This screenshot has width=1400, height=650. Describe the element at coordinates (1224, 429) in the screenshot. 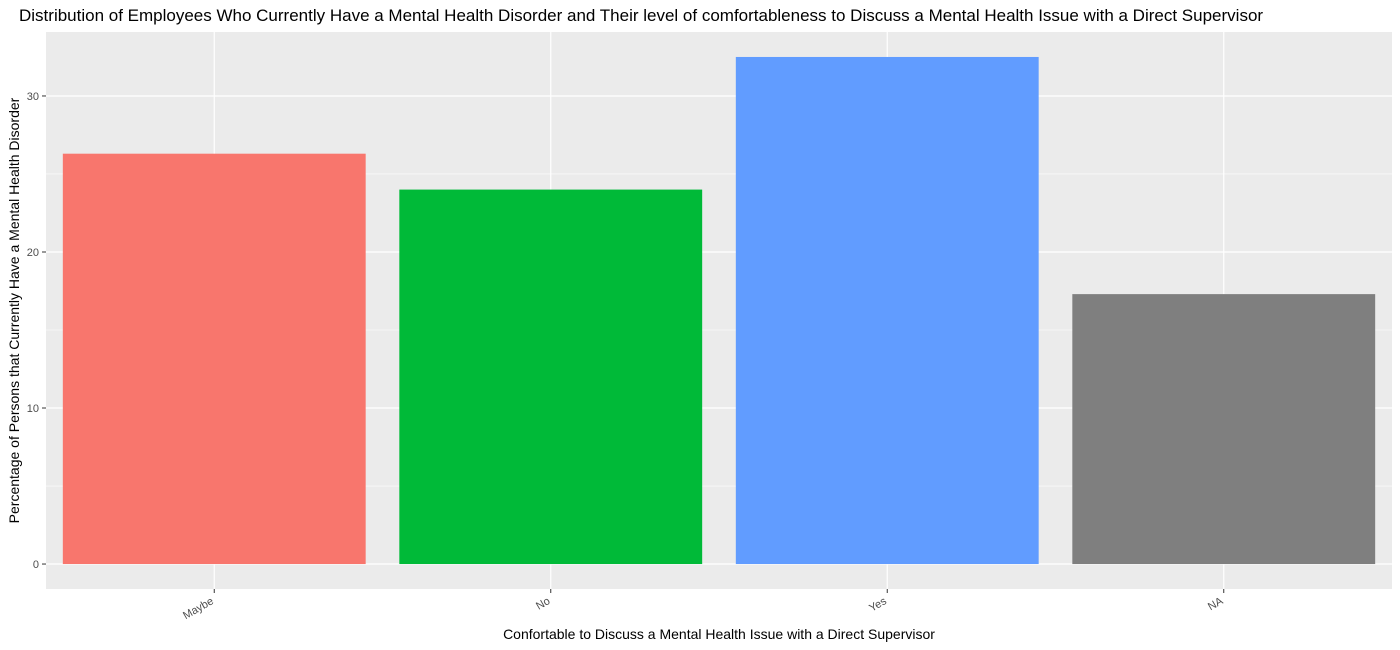

I see `bar-na` at that location.